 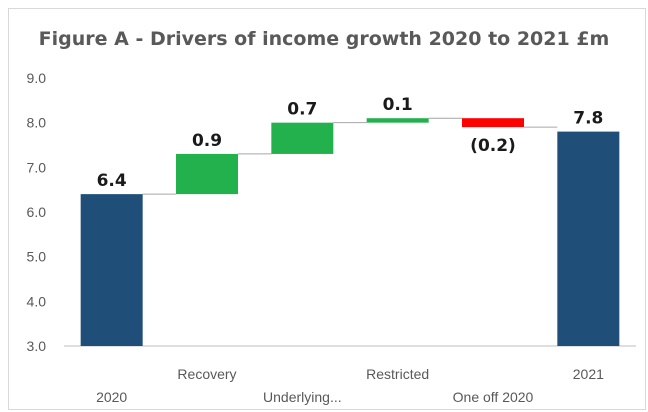 What do you see at coordinates (493, 397) in the screenshot?
I see `category-label: One off 2020` at bounding box center [493, 397].